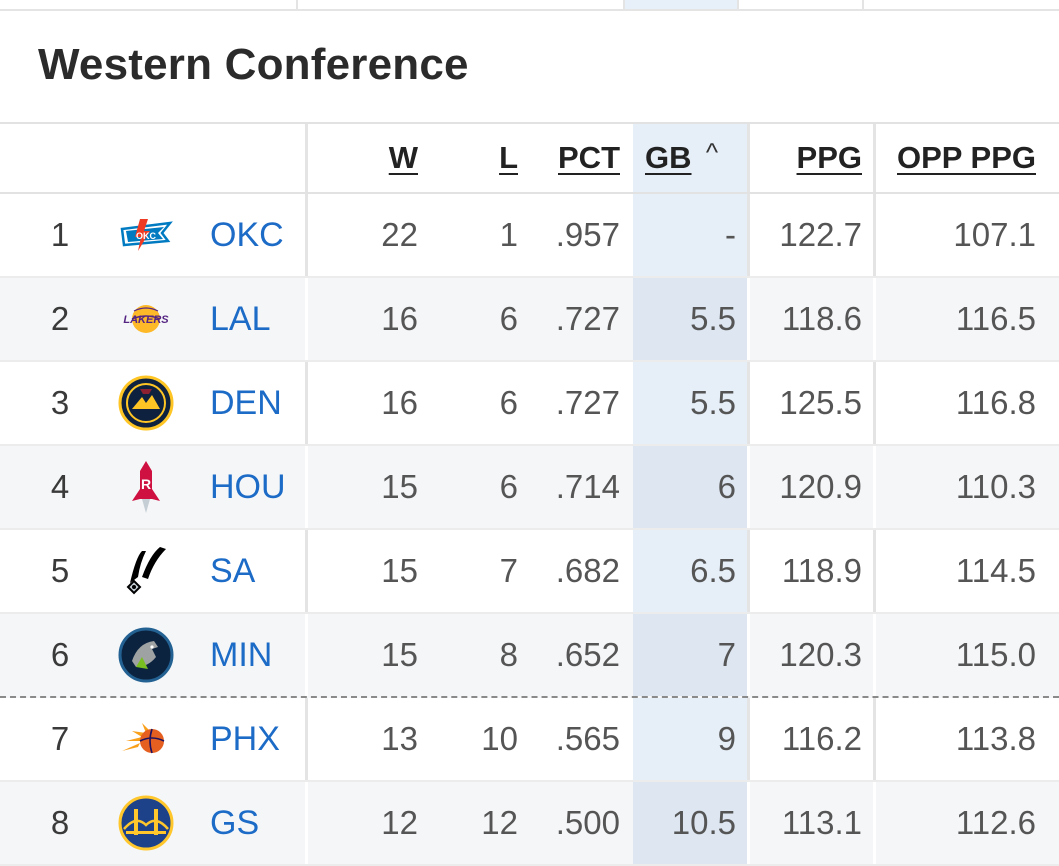  Describe the element at coordinates (529, 320) in the screenshot. I see `table-row-lal: 2 LAKERS LAL 16 6 .727 5.5 118.6 116.5` at that location.